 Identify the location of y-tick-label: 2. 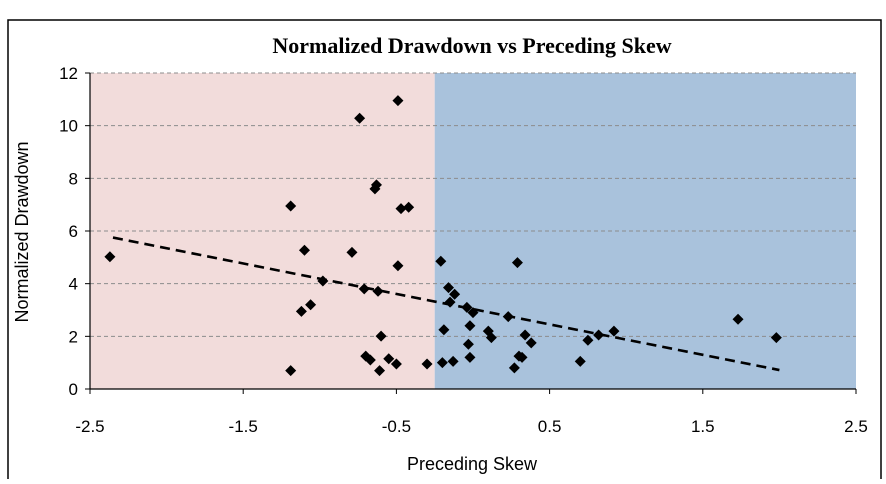
(73, 336).